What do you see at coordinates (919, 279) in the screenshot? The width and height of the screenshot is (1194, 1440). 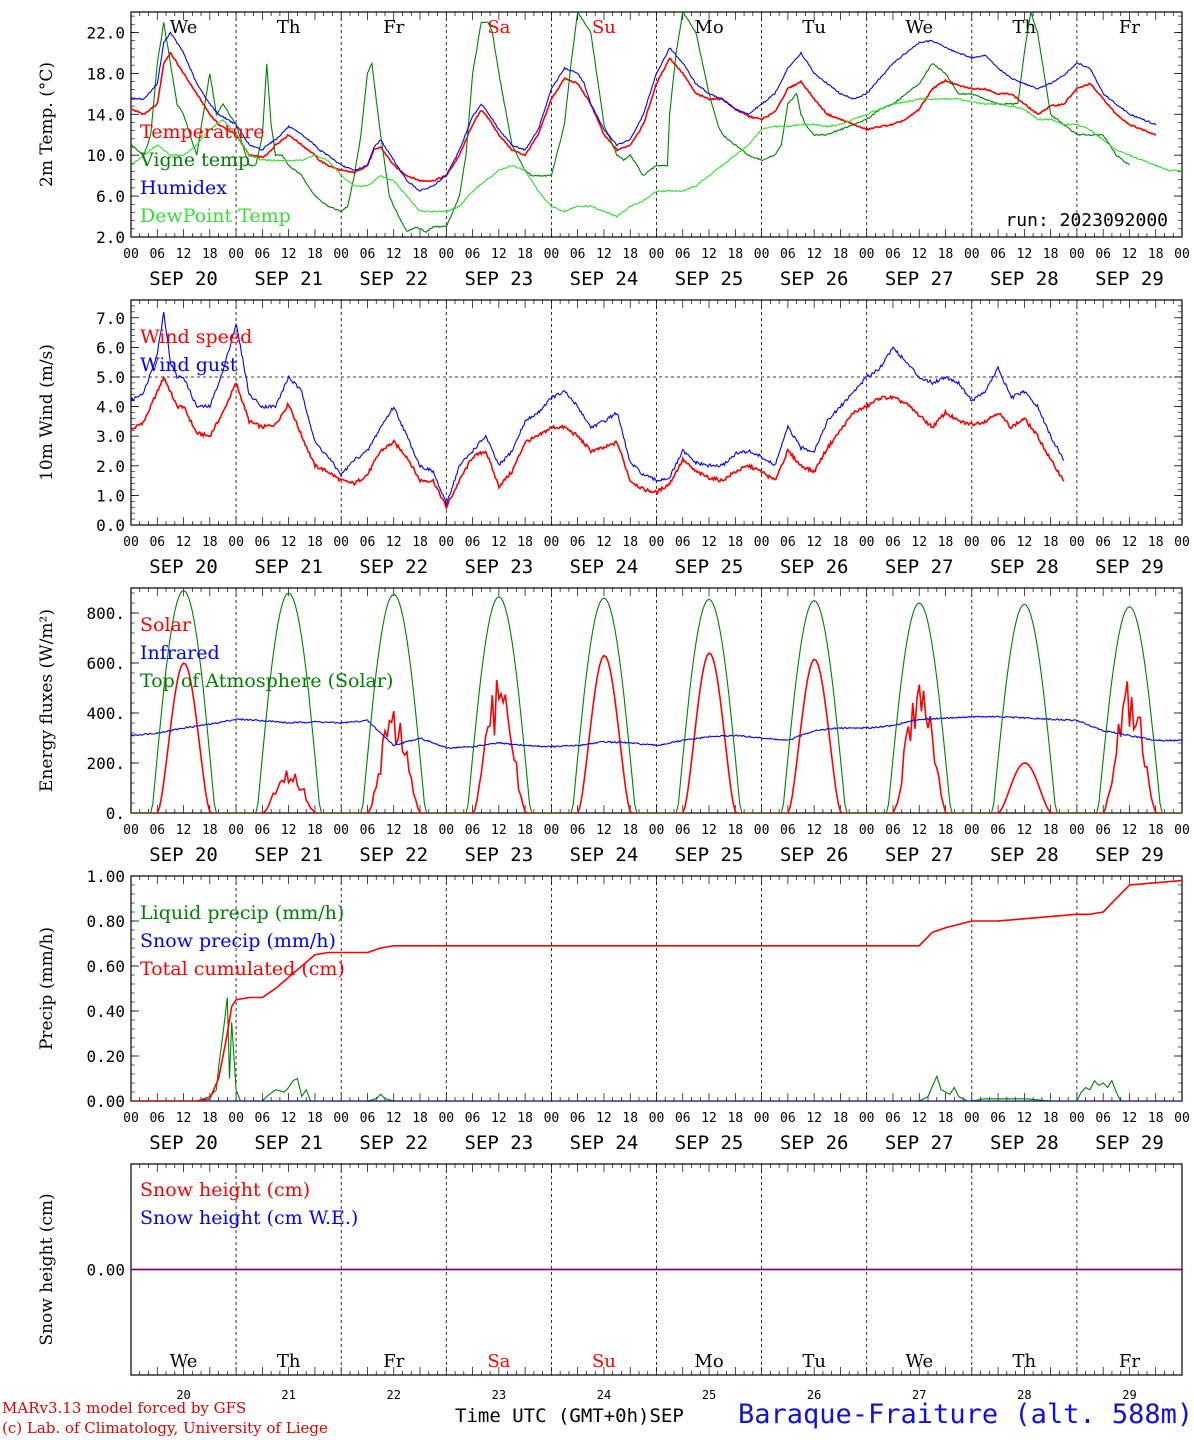 I see `date-label: SEP 27` at bounding box center [919, 279].